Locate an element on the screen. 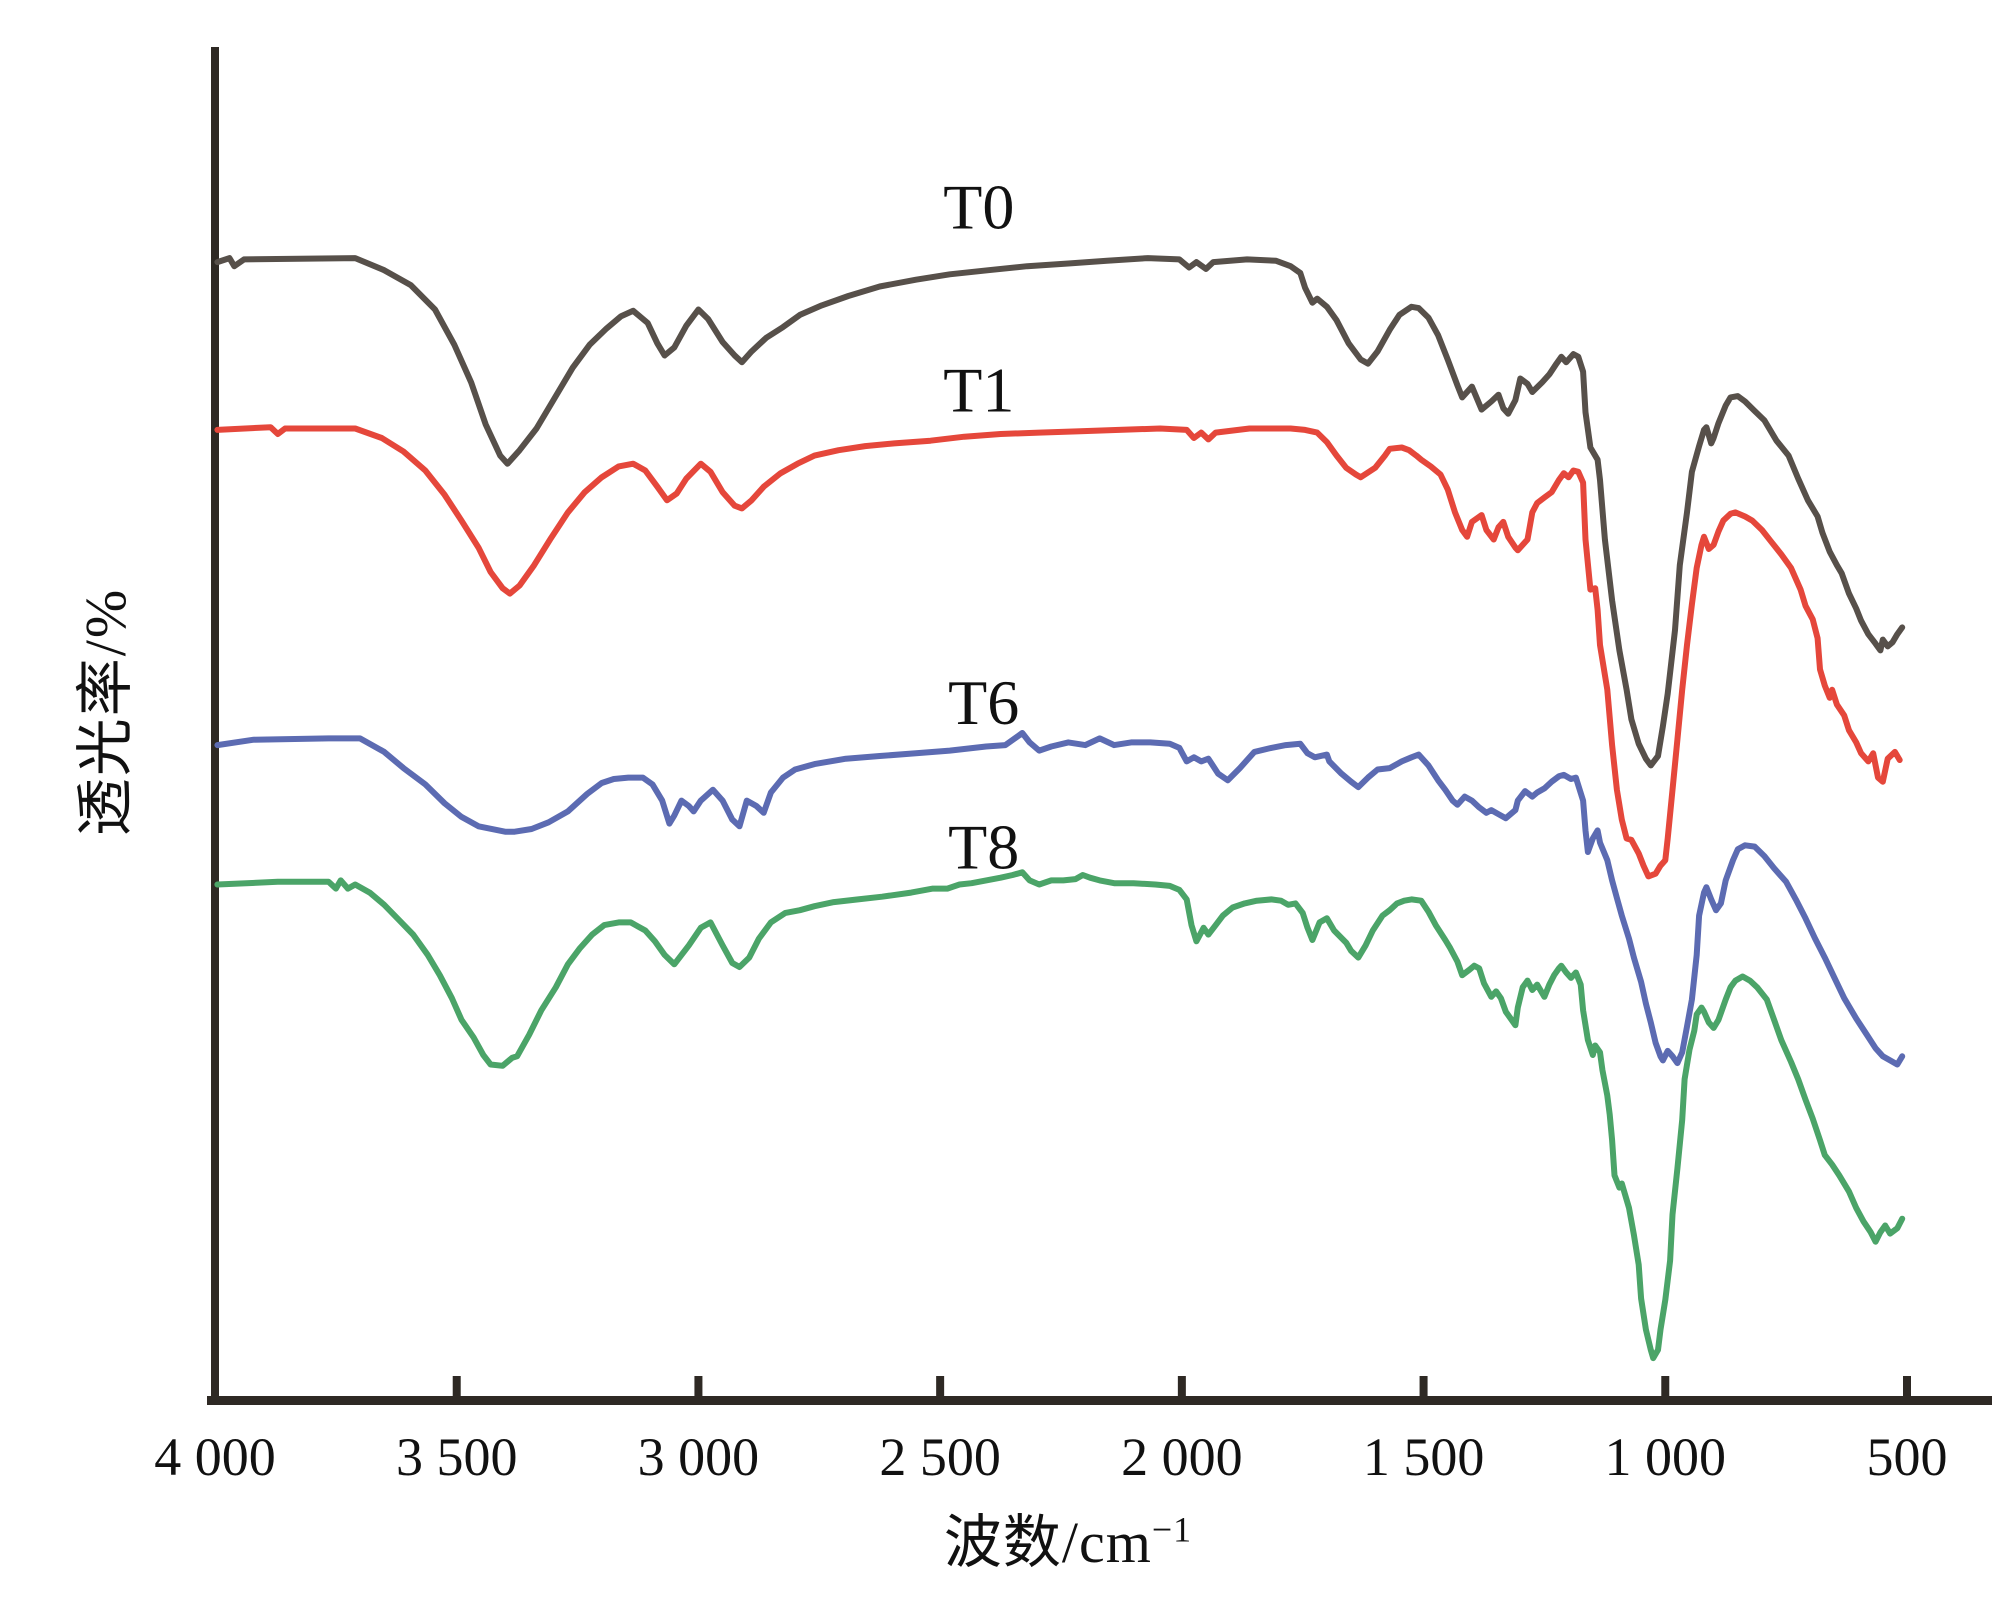 The width and height of the screenshot is (2008, 1599). x-axis-title-superscript: −1 is located at coordinates (1172, 1529).